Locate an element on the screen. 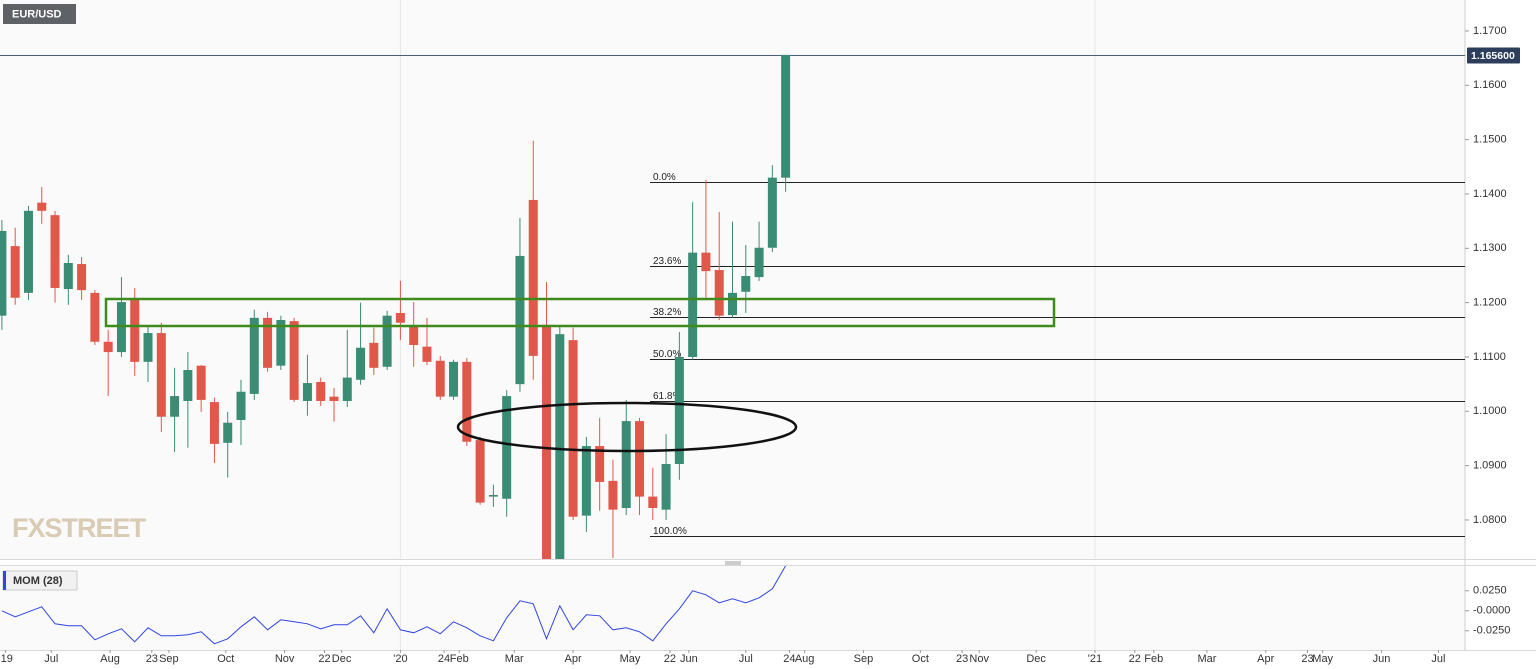  y-tick-label: 1.0800 is located at coordinates (1490, 520).